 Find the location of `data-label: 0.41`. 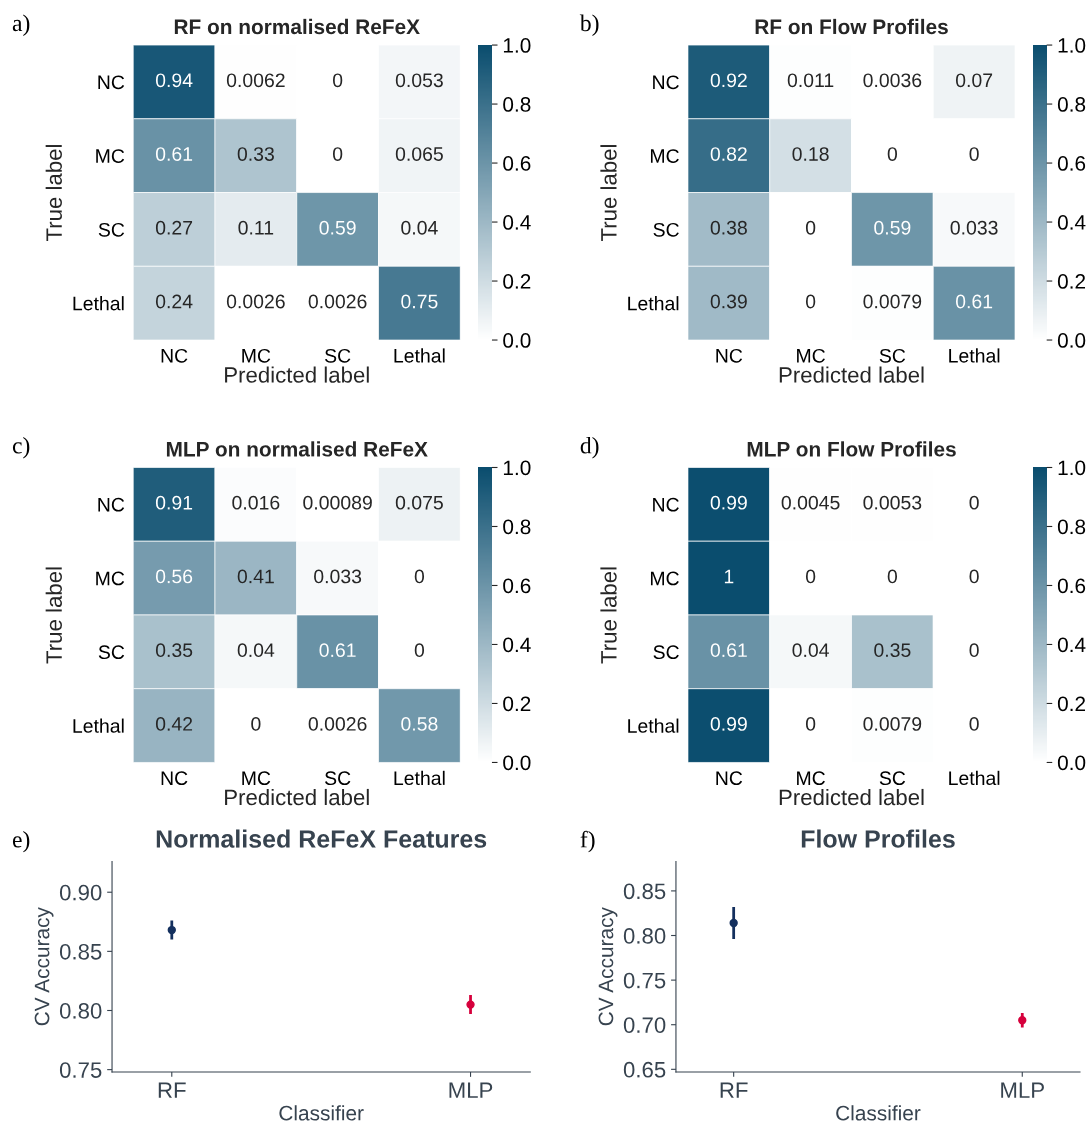

data-label: 0.41 is located at coordinates (255, 576).